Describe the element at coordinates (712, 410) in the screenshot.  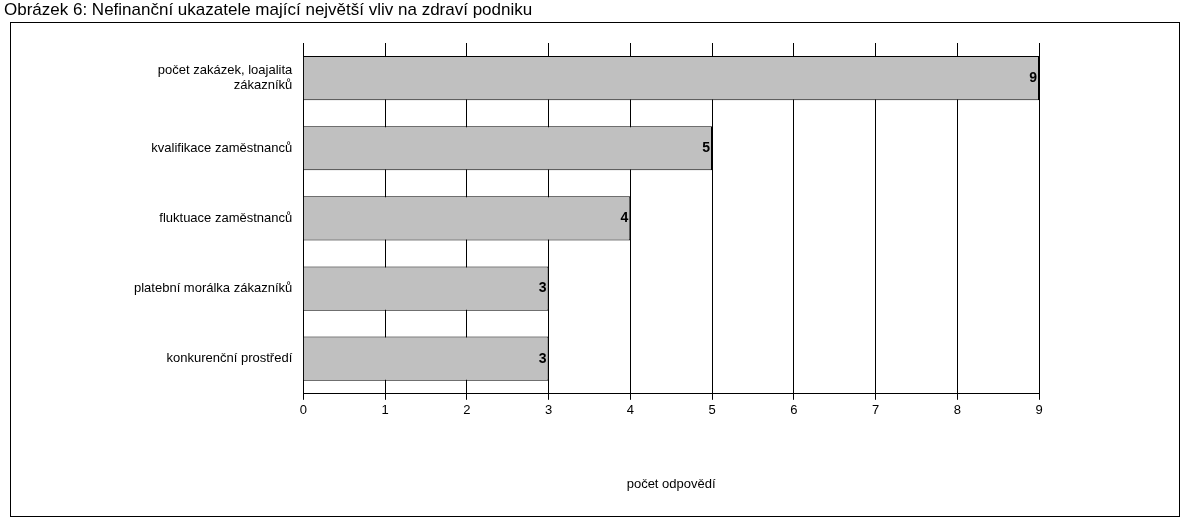
I see `x-tick-label: 5` at that location.